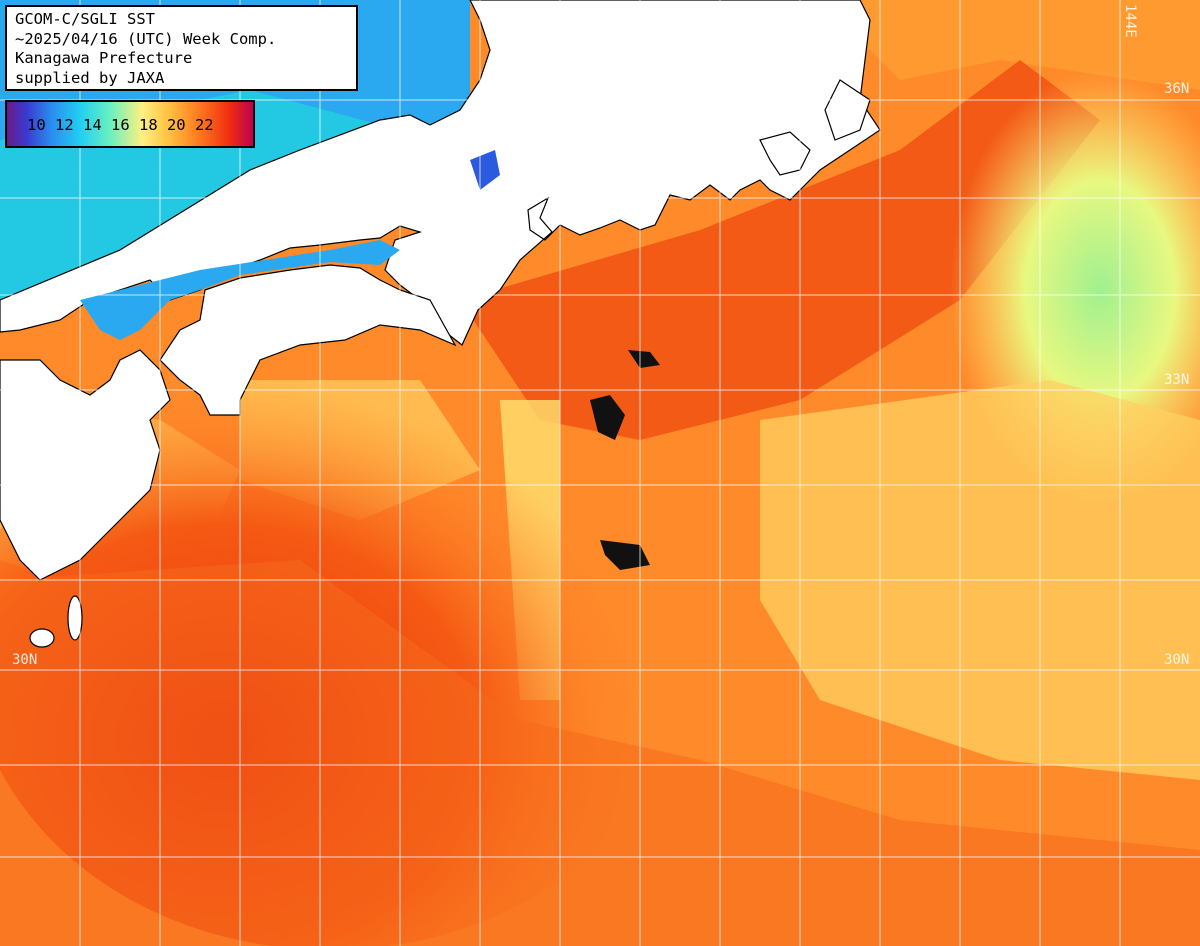  I want to click on land-shikoku, so click(308, 340).